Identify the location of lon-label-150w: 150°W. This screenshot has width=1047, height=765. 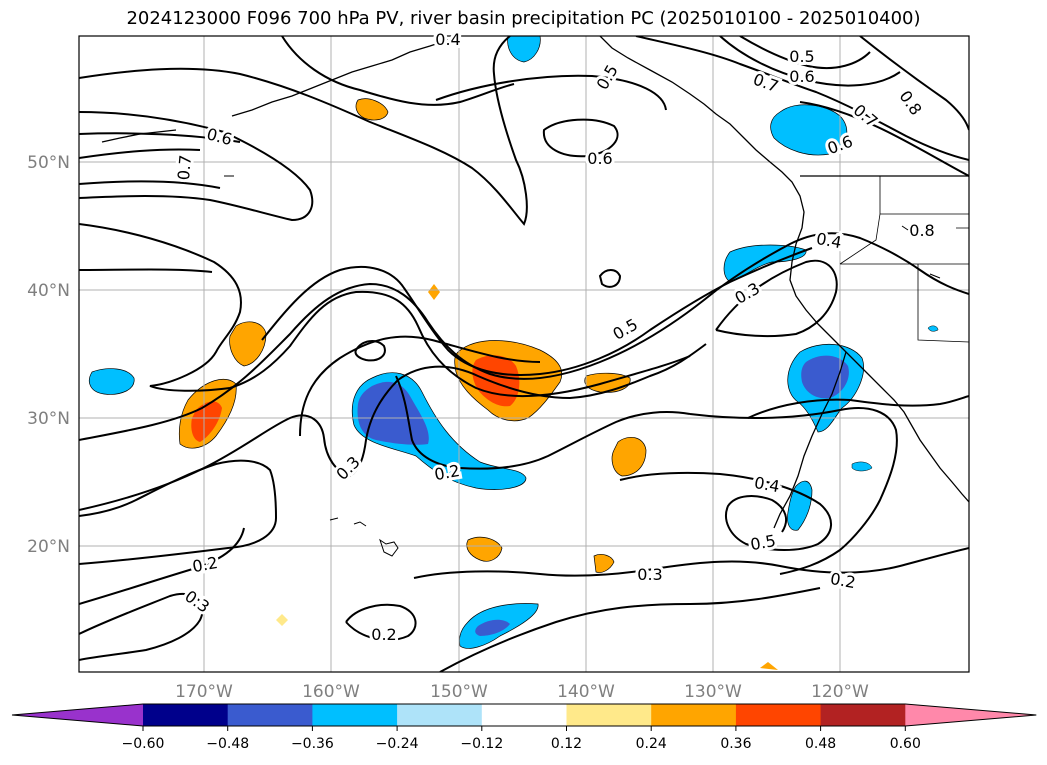
(459, 692).